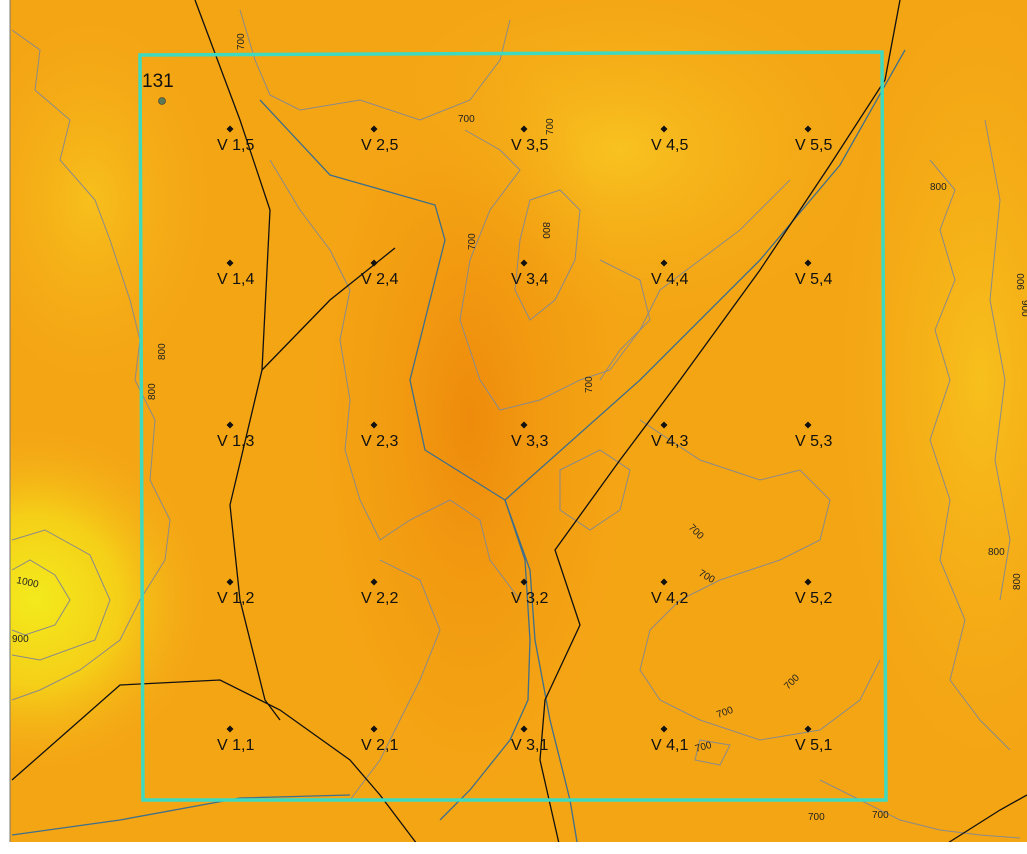 The image size is (1027, 854). What do you see at coordinates (813, 441) in the screenshot?
I see `grid-point-label: V 5,3` at bounding box center [813, 441].